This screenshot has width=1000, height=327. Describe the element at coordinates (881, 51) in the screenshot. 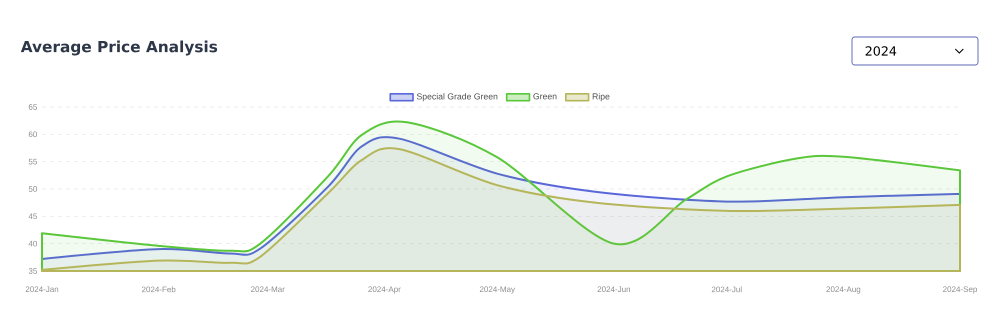

I see `text: 2024` at that location.